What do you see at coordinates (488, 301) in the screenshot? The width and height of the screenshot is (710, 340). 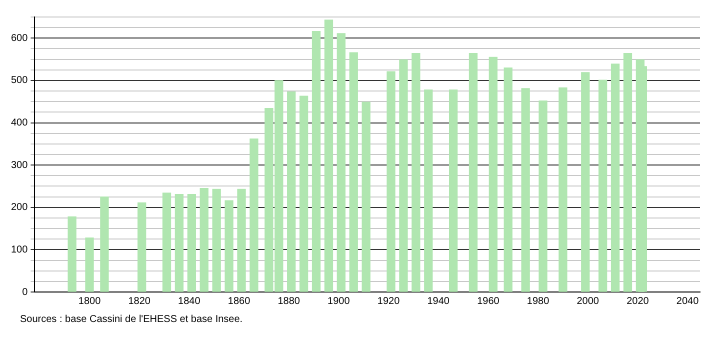 I see `x-tick-label: 1960` at bounding box center [488, 301].